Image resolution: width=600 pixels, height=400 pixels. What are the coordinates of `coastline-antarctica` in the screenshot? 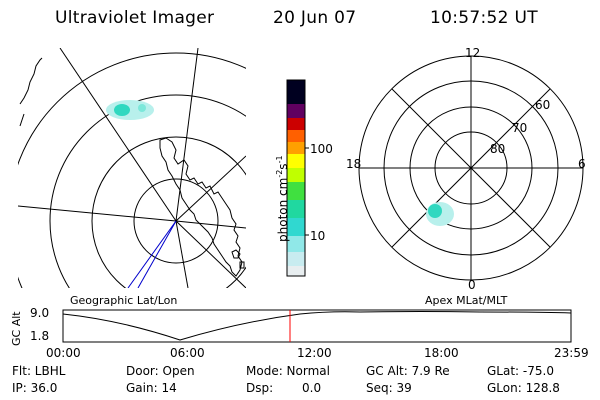 It's located at (201, 207).